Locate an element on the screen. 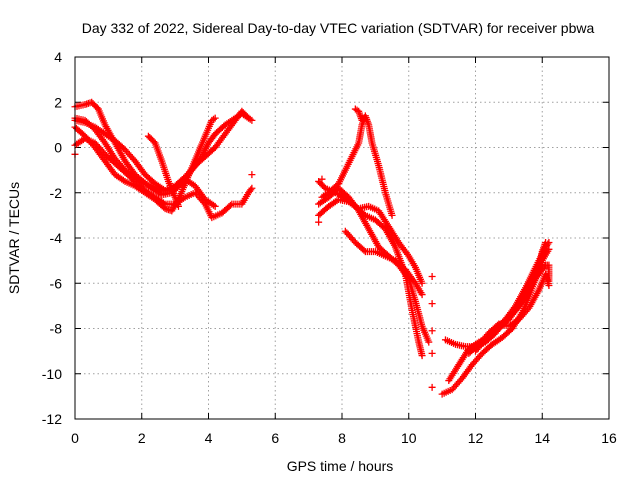 The width and height of the screenshot is (640, 480). y-tick-label: -4 is located at coordinates (56, 238).